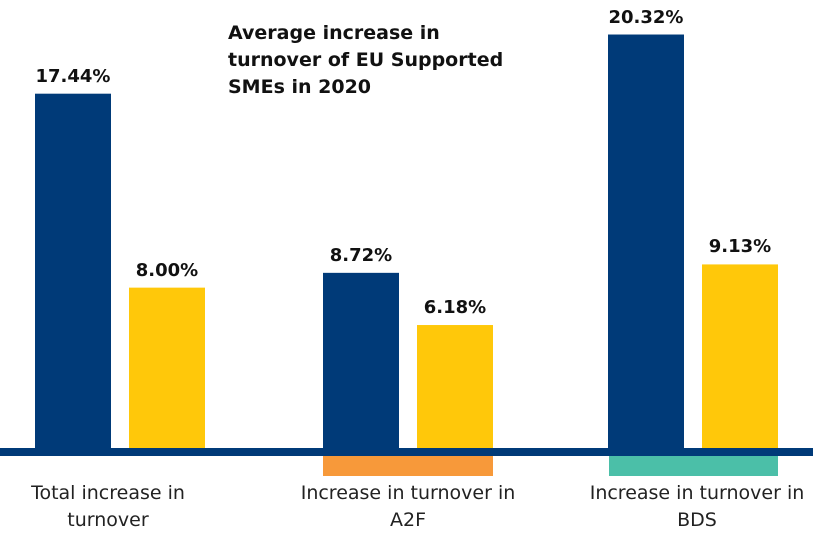  I want to click on data-label: 17.44%, so click(73, 76).